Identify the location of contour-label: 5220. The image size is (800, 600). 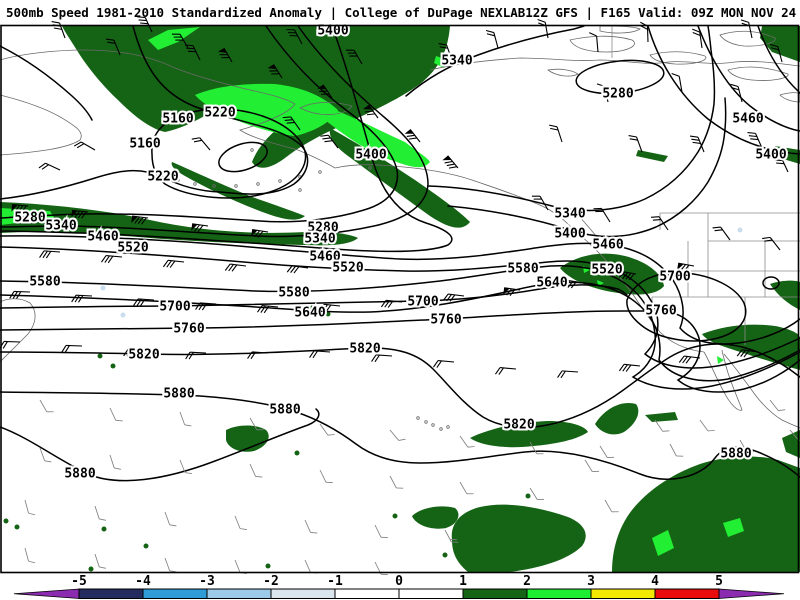
(219, 113).